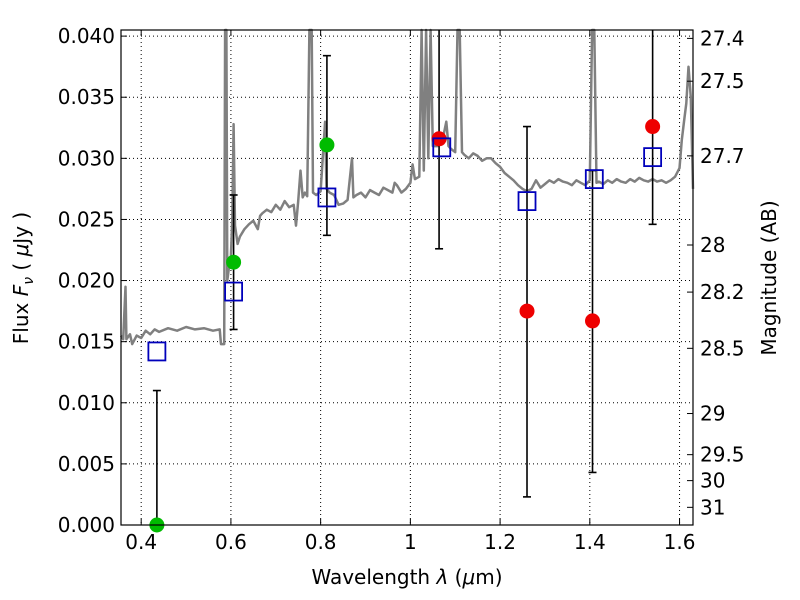  I want to click on y2-tick-label: 29, so click(712, 414).